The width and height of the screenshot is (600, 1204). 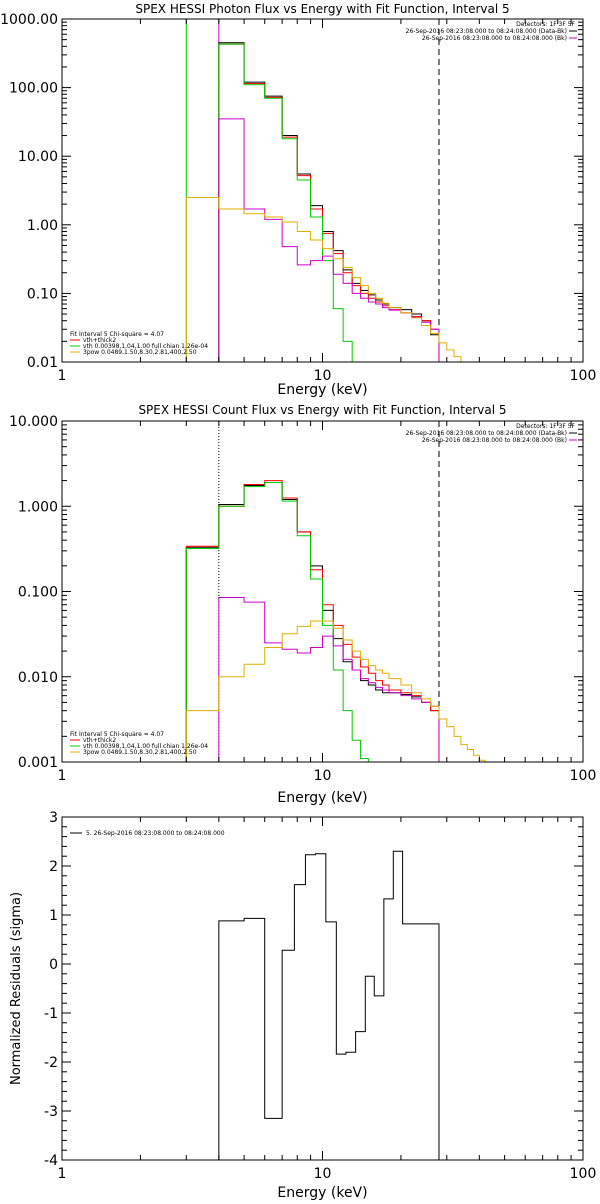 I want to click on y-tick-label: 3, so click(x=53, y=818).